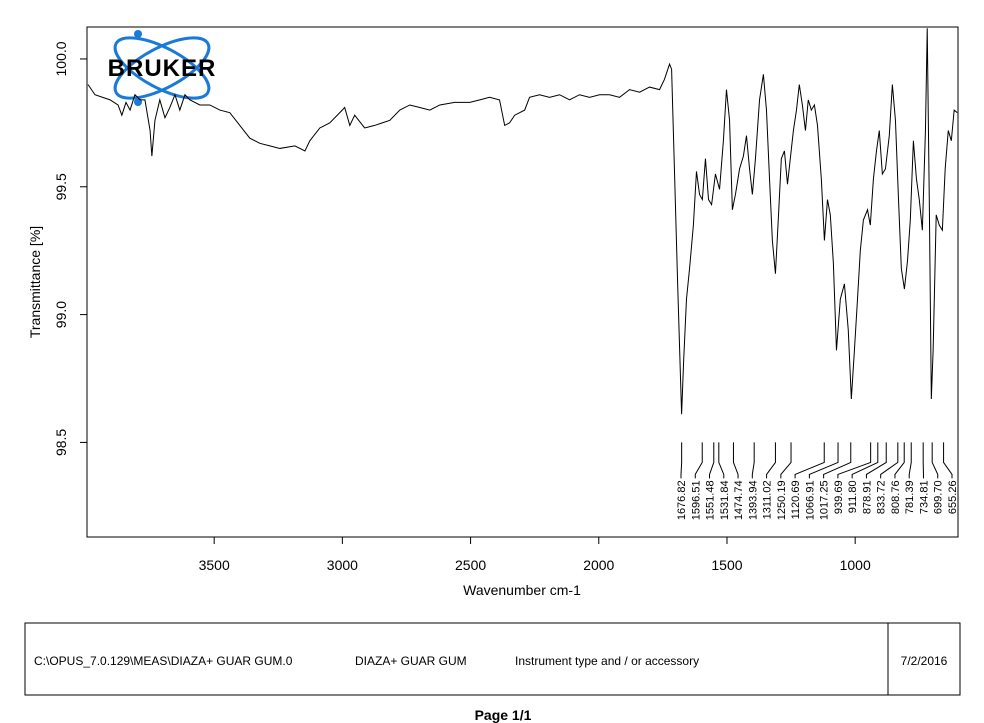 This screenshot has height=723, width=984. Describe the element at coordinates (411, 661) in the screenshot. I see `footer-sample: DIAZA+ GUAR GUM` at that location.